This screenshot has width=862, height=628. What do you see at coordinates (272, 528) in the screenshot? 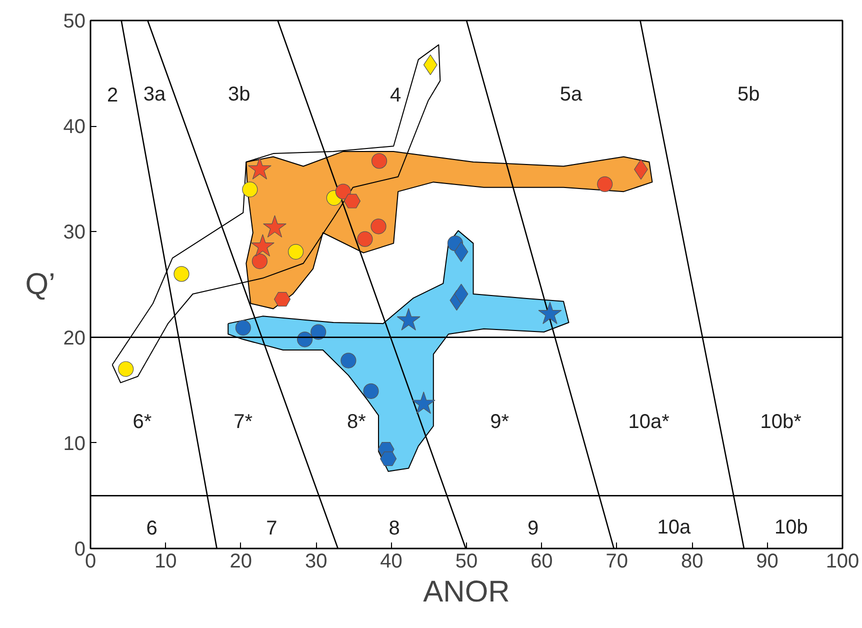
I see `annotation: 7` at bounding box center [272, 528].